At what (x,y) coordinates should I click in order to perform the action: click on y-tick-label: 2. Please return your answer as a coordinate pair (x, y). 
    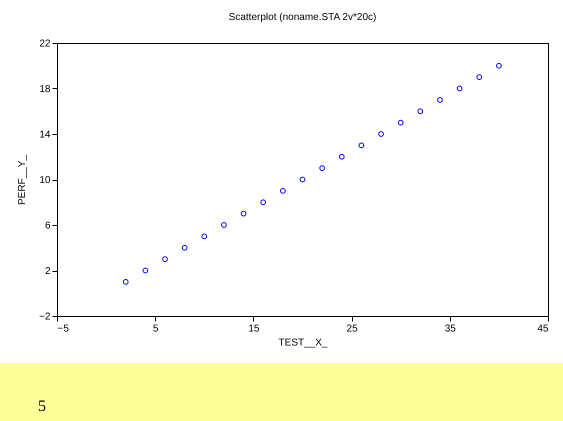
    Looking at the image, I should click on (47, 271).